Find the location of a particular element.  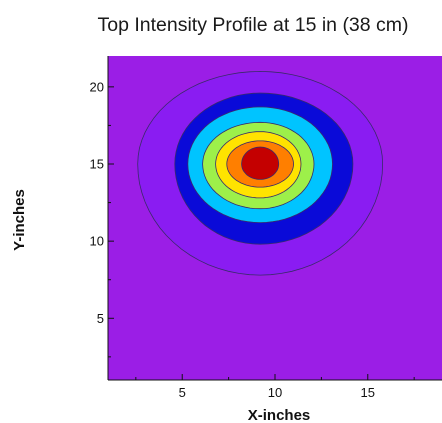

y-tick-label: 10 is located at coordinates (97, 241).